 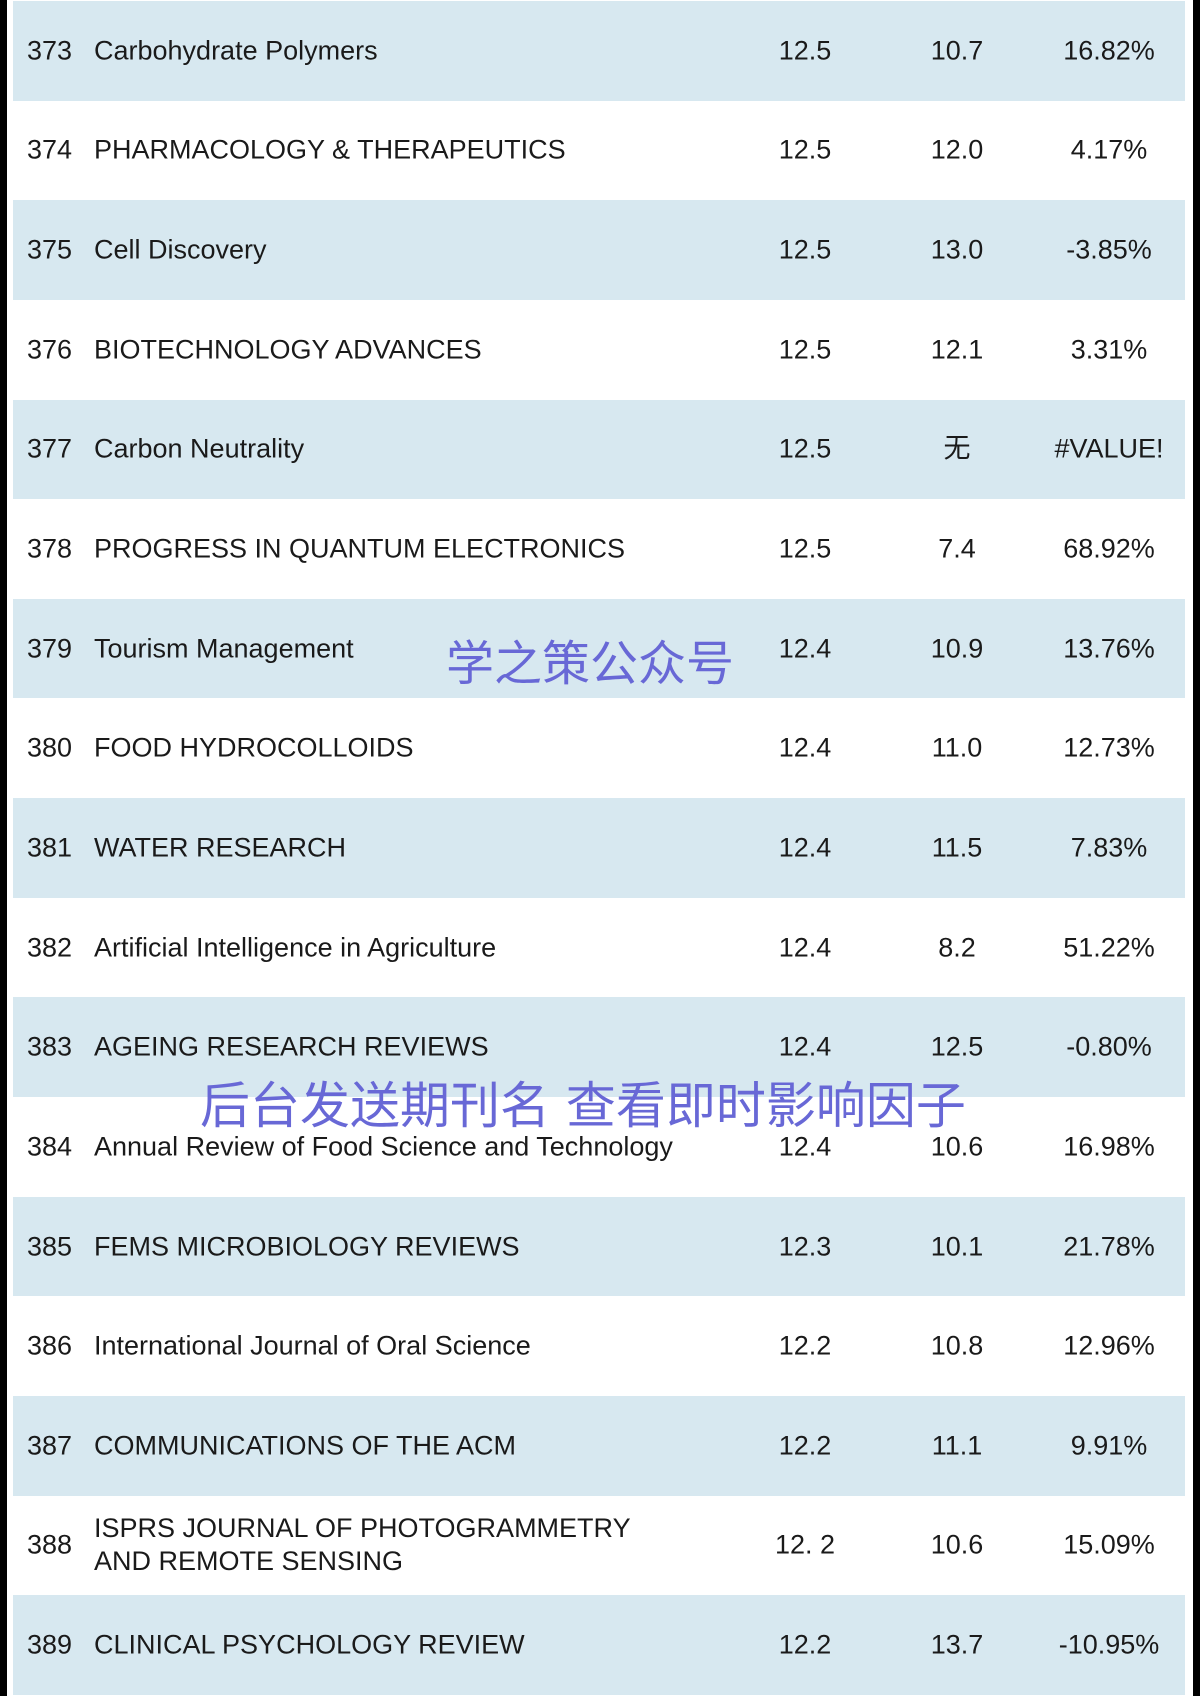 I want to click on previous-impact-factor-cell: 12.5, so click(x=957, y=1046).